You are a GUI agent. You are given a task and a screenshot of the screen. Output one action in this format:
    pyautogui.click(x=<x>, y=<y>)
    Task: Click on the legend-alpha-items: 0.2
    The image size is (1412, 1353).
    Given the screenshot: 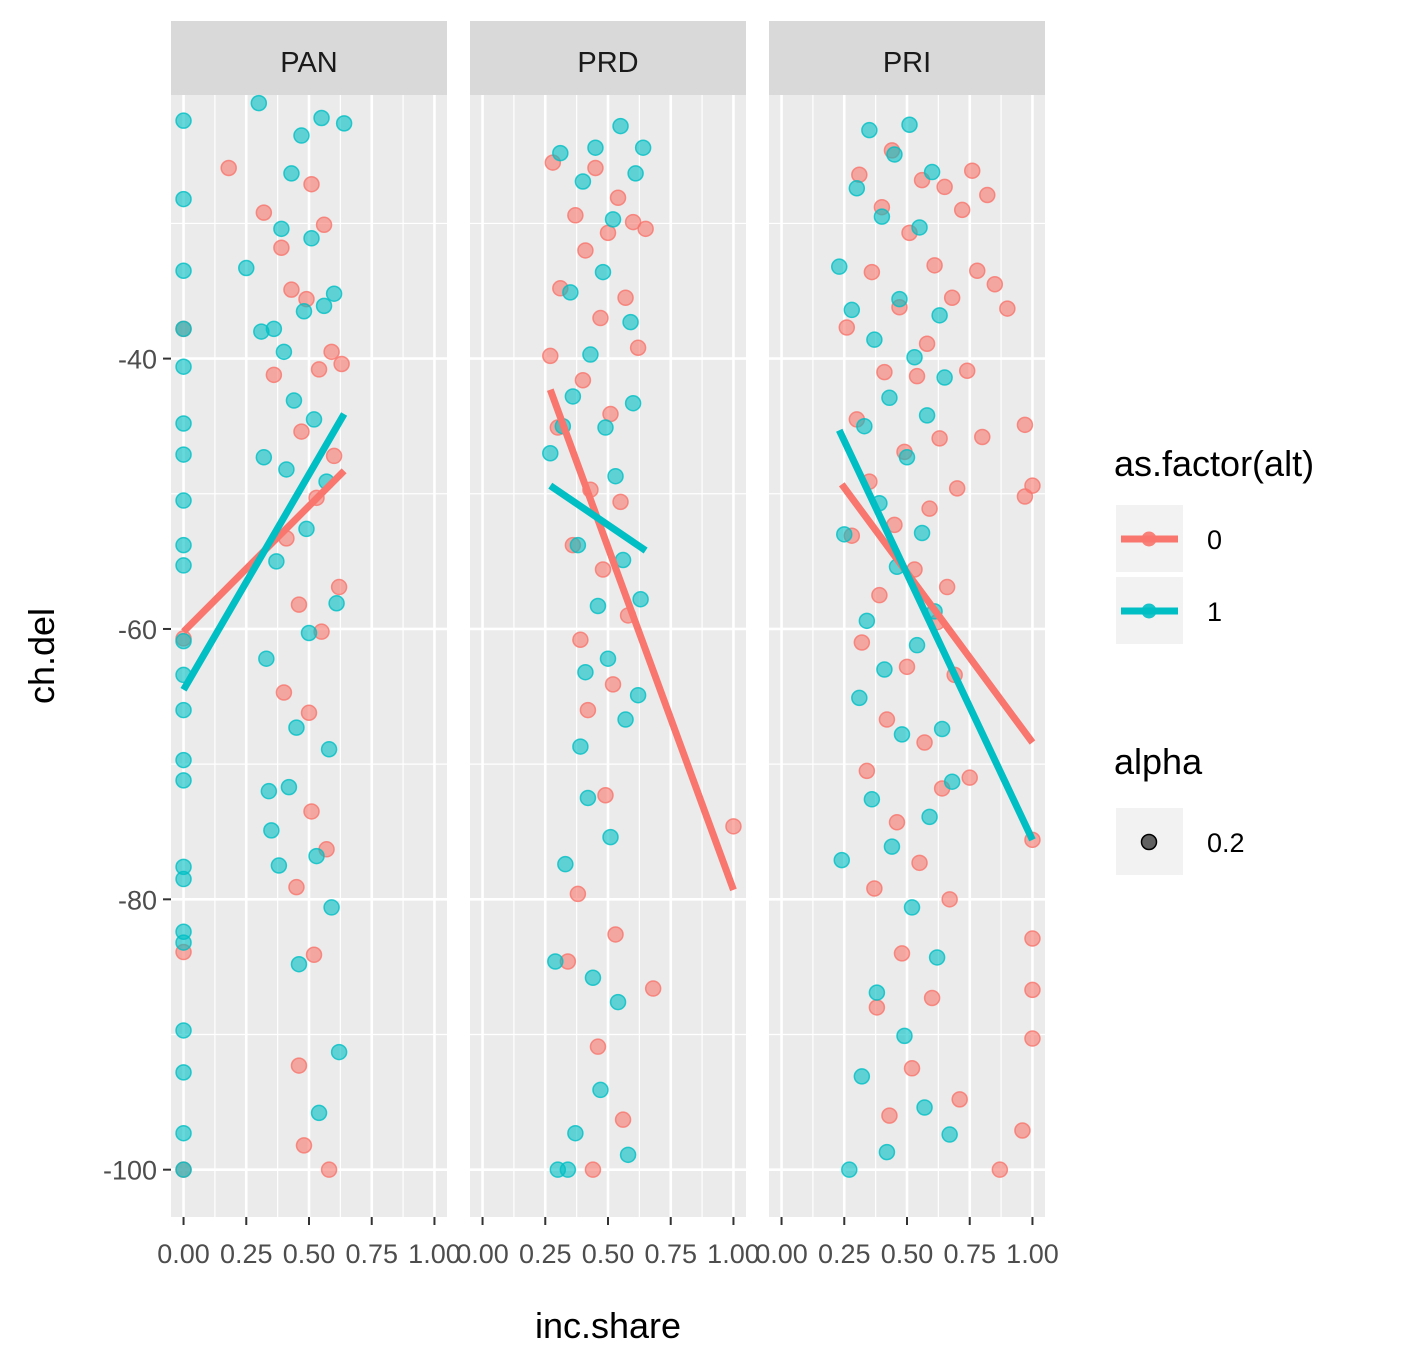 What is the action you would take?
    pyautogui.click(x=1180, y=841)
    